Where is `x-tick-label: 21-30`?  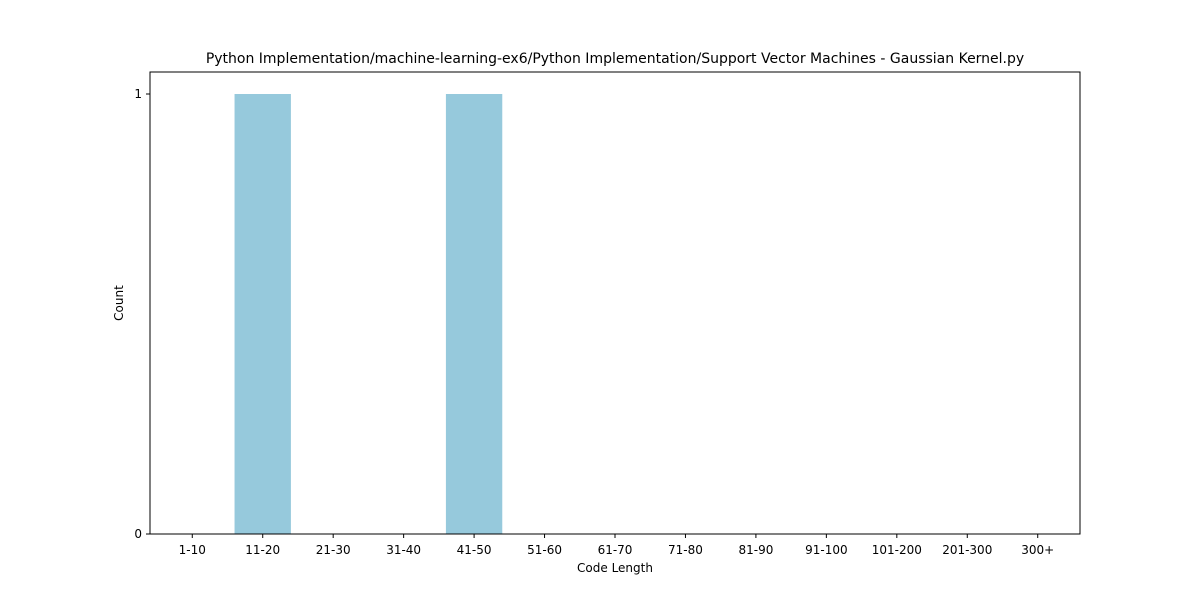 x-tick-label: 21-30 is located at coordinates (333, 550).